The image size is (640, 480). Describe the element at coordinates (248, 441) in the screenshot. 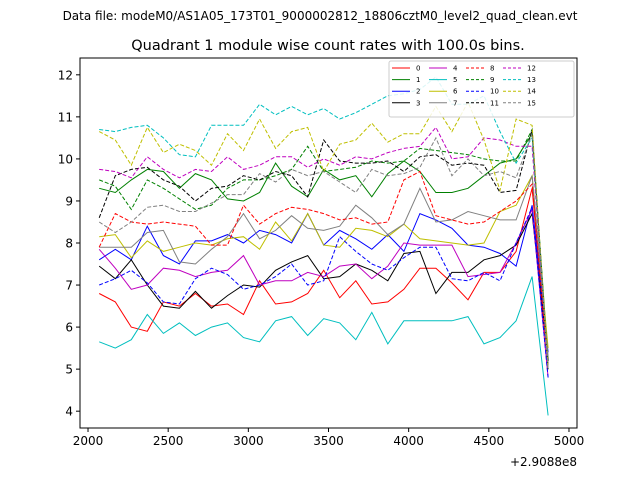

I see `x-tick-label: 3000` at that location.